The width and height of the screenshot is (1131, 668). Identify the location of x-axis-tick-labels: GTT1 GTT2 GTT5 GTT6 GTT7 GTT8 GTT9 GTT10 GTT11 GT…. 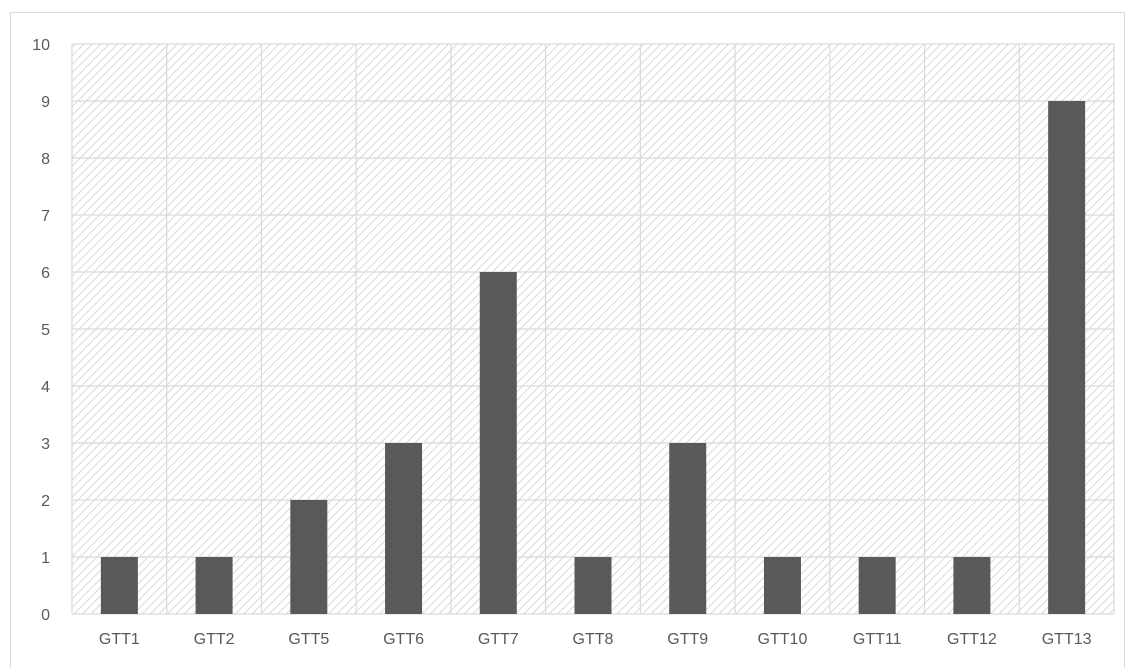
(595, 639).